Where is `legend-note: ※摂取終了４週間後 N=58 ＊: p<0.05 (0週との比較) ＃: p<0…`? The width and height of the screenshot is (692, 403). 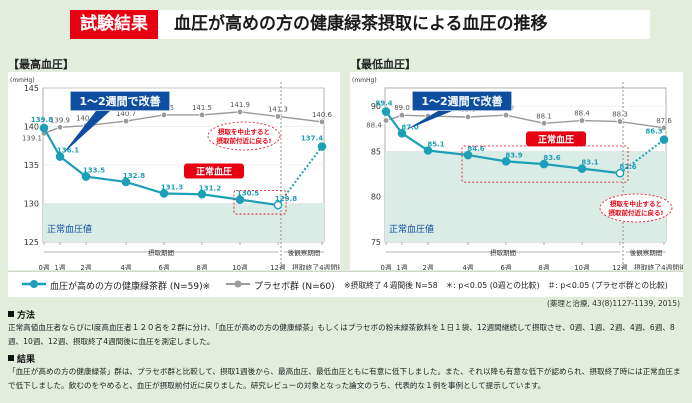 legend-note: ※摂取終了４週間後 N=58 ＊: p<0.05 (0週との比較) ＃: p<0… is located at coordinates (506, 285).